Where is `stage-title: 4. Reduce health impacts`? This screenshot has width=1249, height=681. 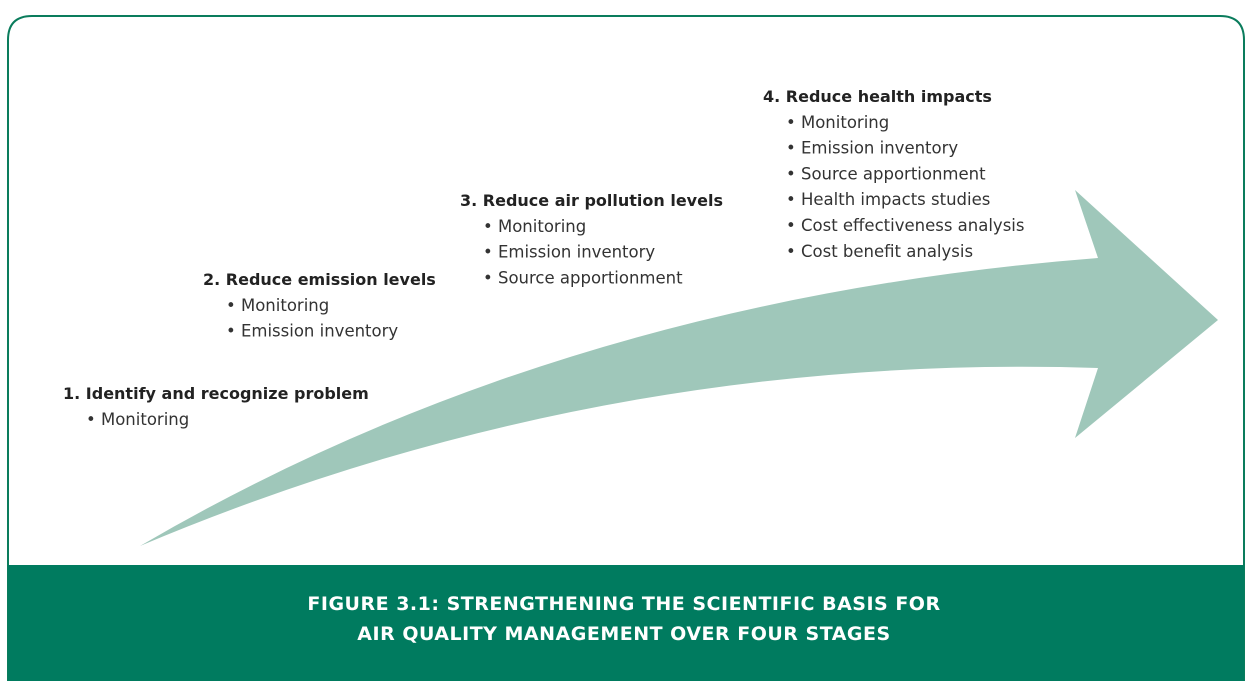
stage-title: 4. Reduce health impacts is located at coordinates (877, 96).